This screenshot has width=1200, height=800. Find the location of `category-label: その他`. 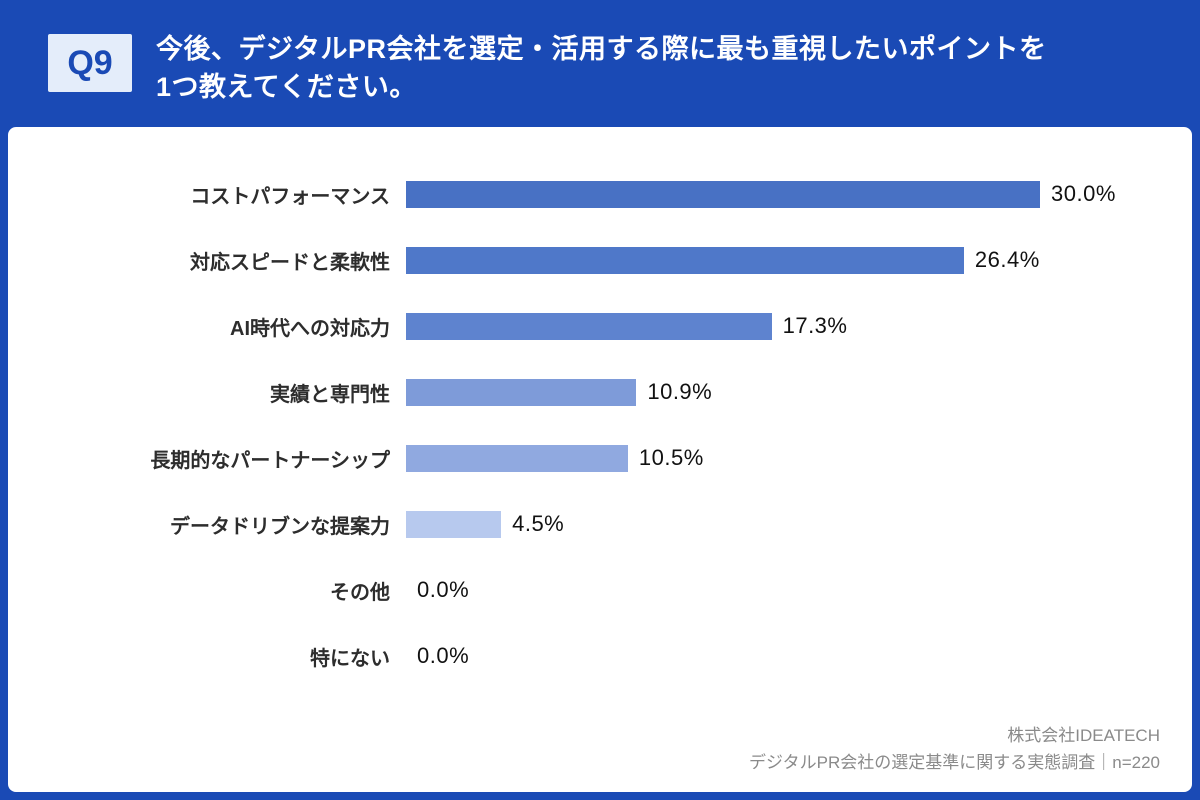

category-label: その他 is located at coordinates (360, 592).